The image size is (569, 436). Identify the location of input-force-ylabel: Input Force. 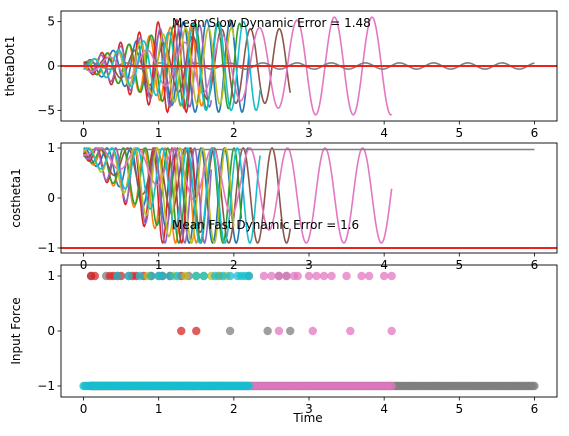
(16, 330).